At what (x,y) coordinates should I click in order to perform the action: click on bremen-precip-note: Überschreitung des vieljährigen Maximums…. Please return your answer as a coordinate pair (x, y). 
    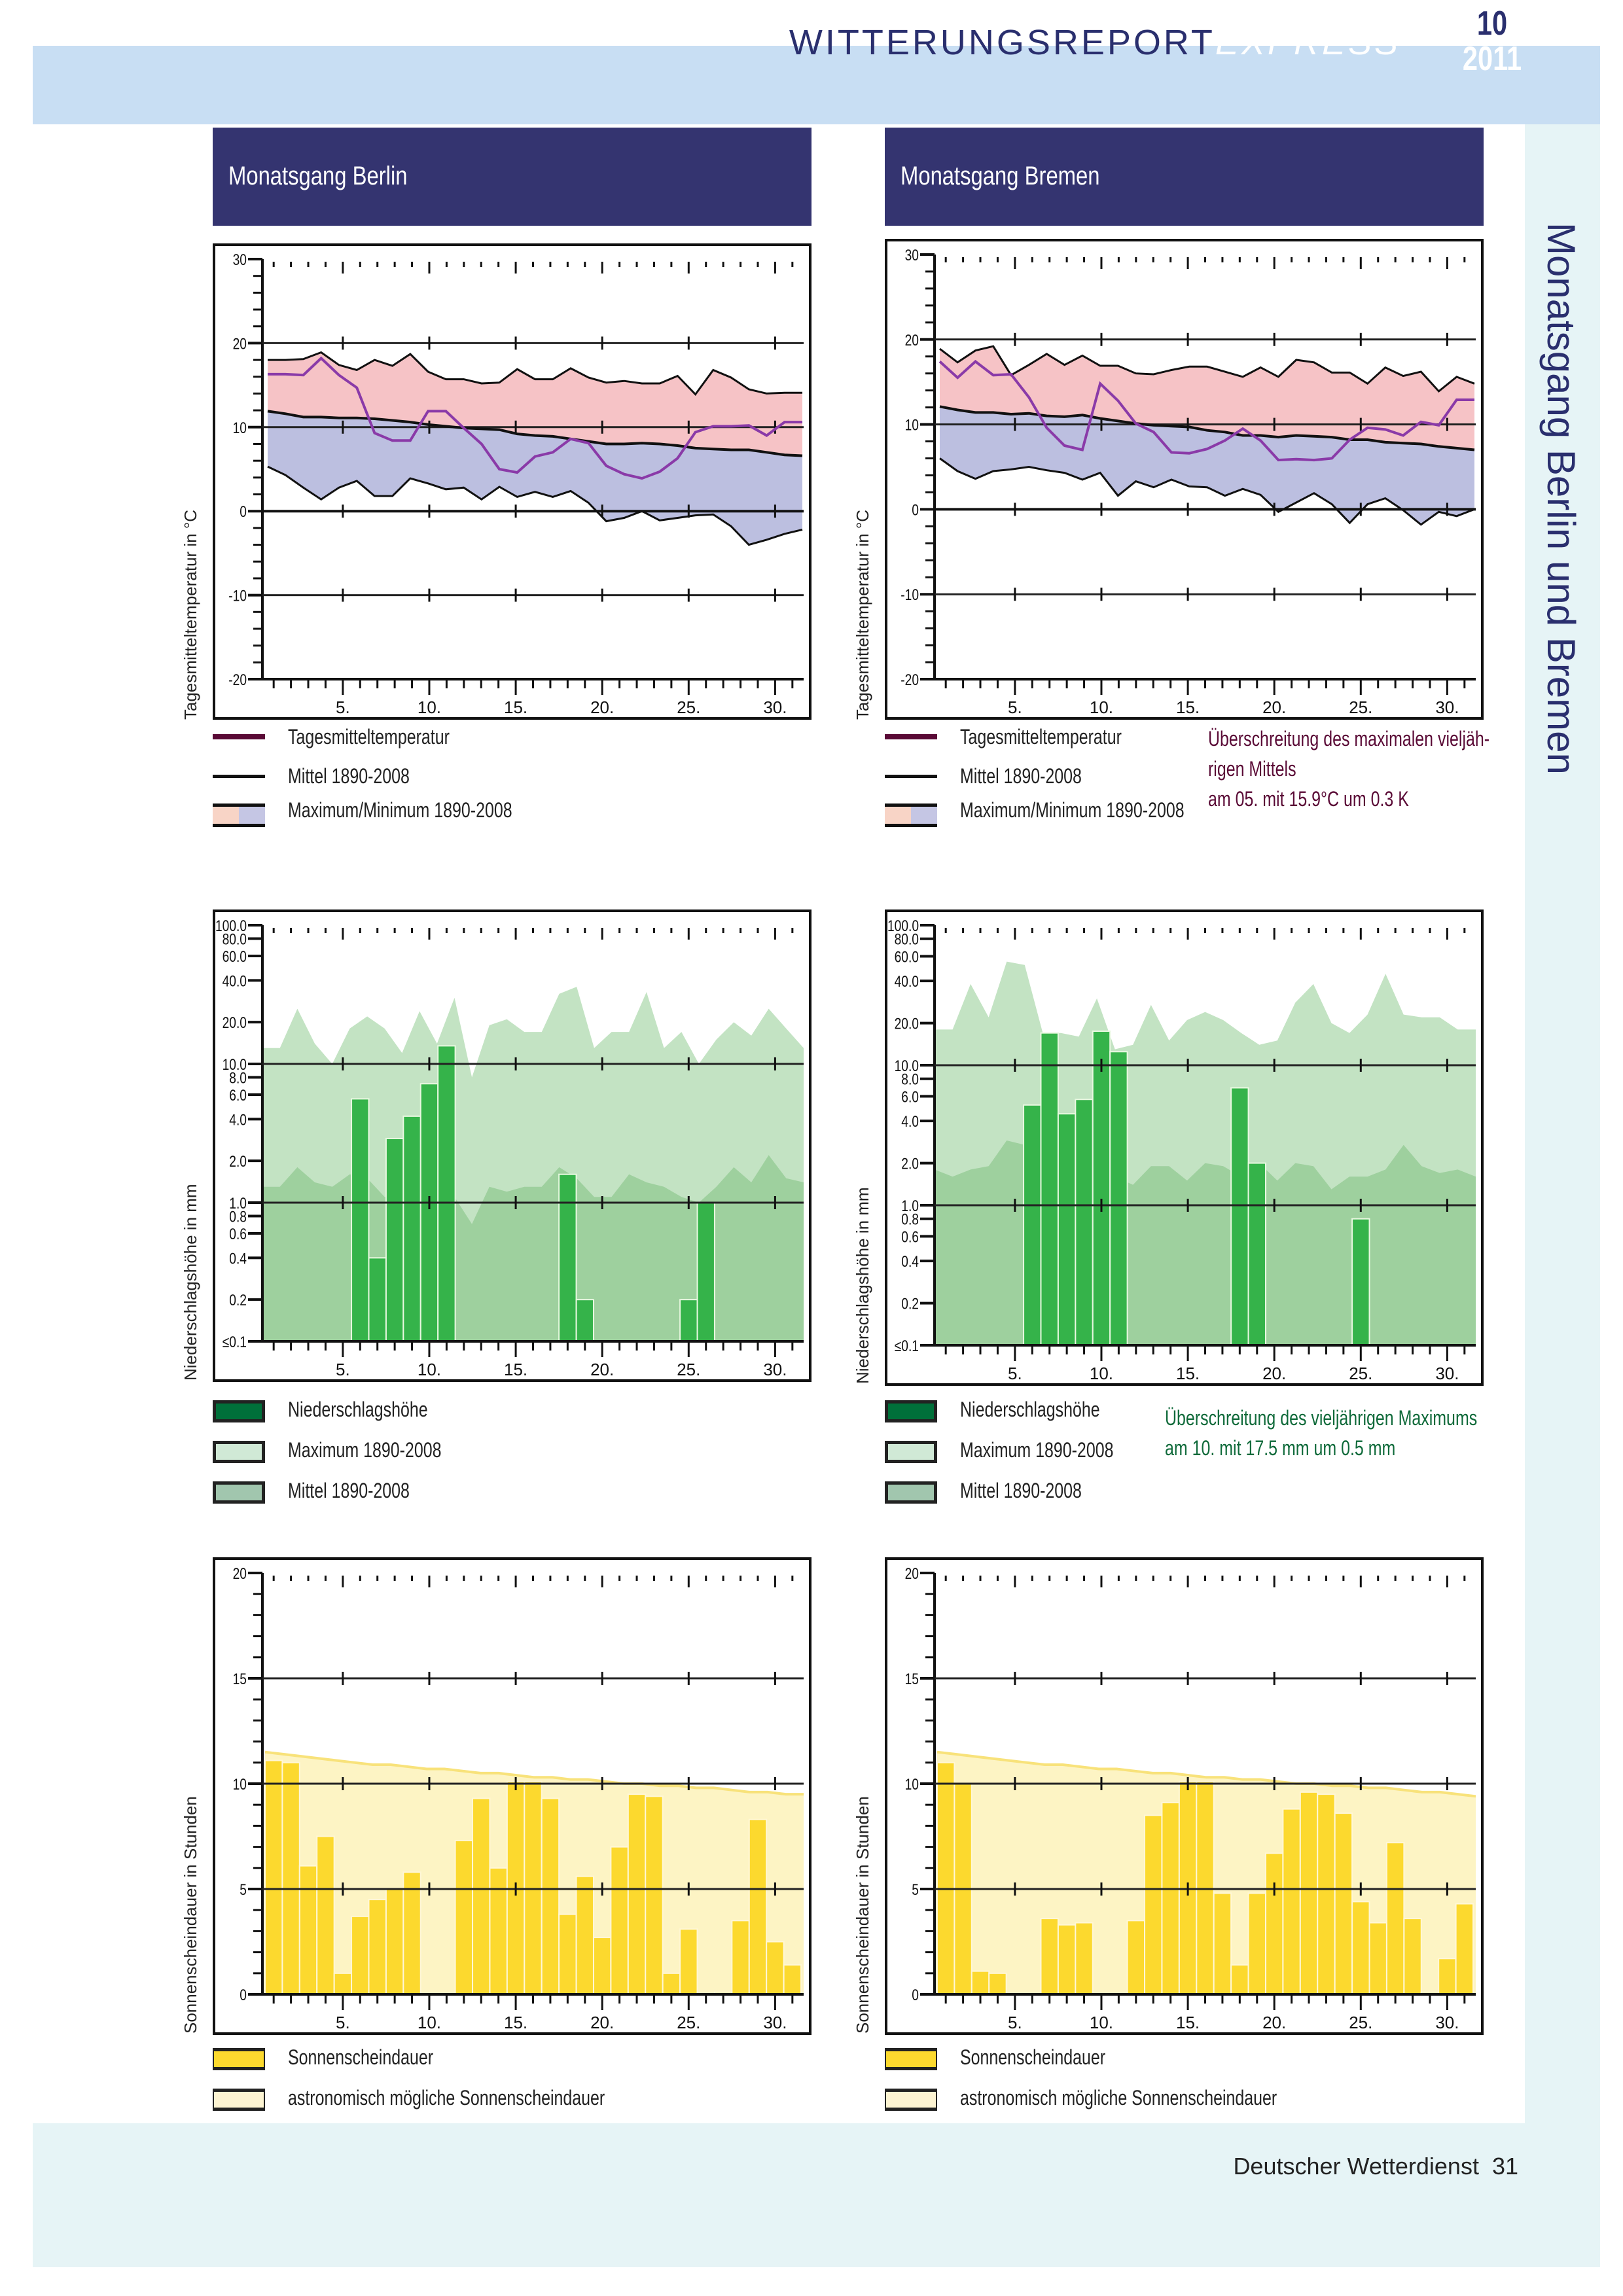
    Looking at the image, I should click on (1321, 1433).